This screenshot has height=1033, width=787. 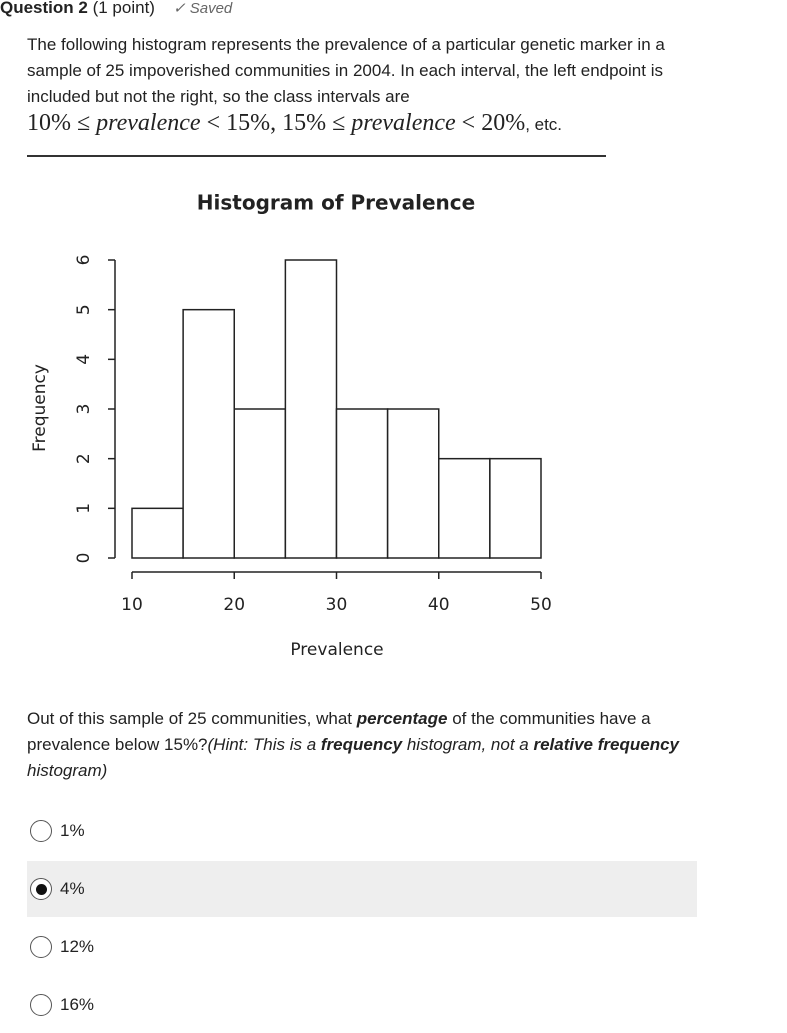 I want to click on question-part: frequency, so click(x=361, y=744).